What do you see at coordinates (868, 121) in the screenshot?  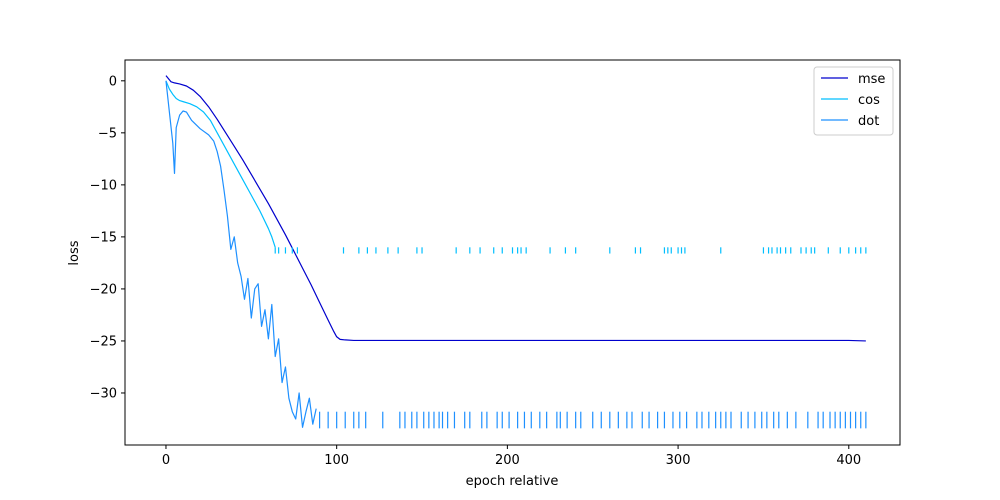 I see `legend-label-dot: dot` at bounding box center [868, 121].